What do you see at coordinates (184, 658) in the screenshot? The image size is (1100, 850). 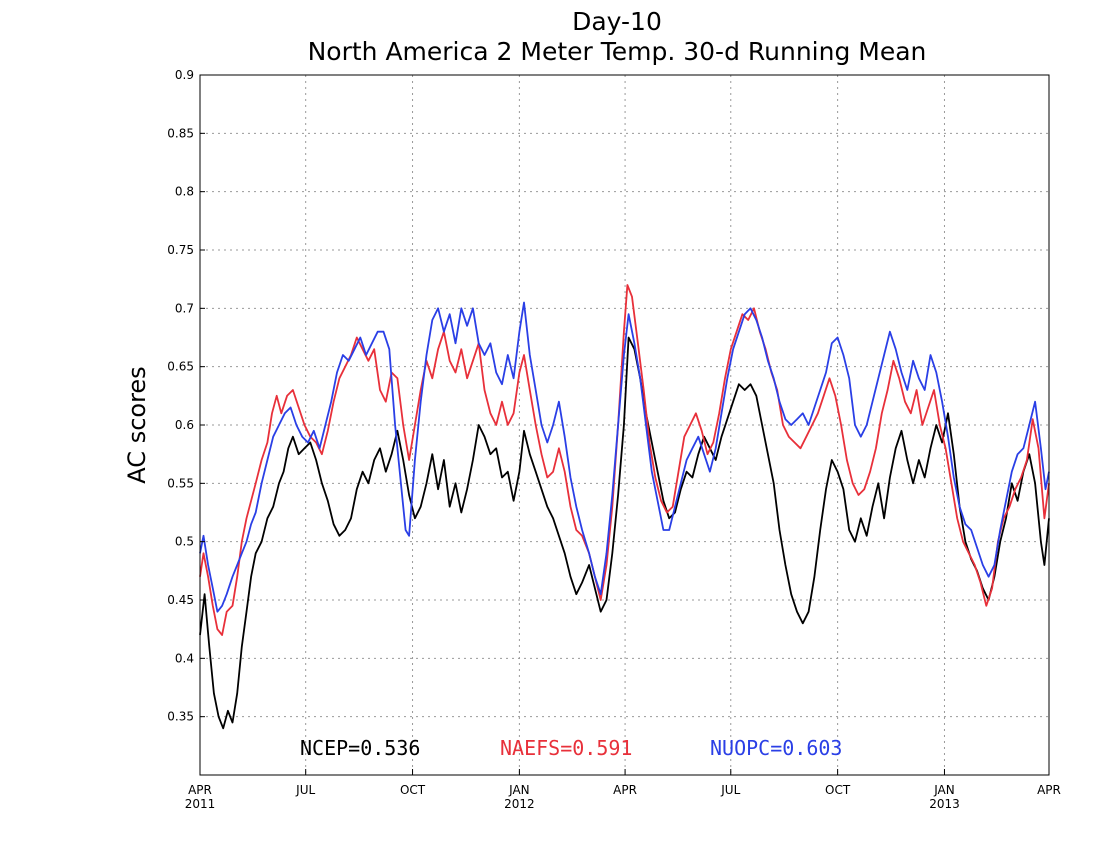 I see `y-tick-label: 0.4` at bounding box center [184, 658].